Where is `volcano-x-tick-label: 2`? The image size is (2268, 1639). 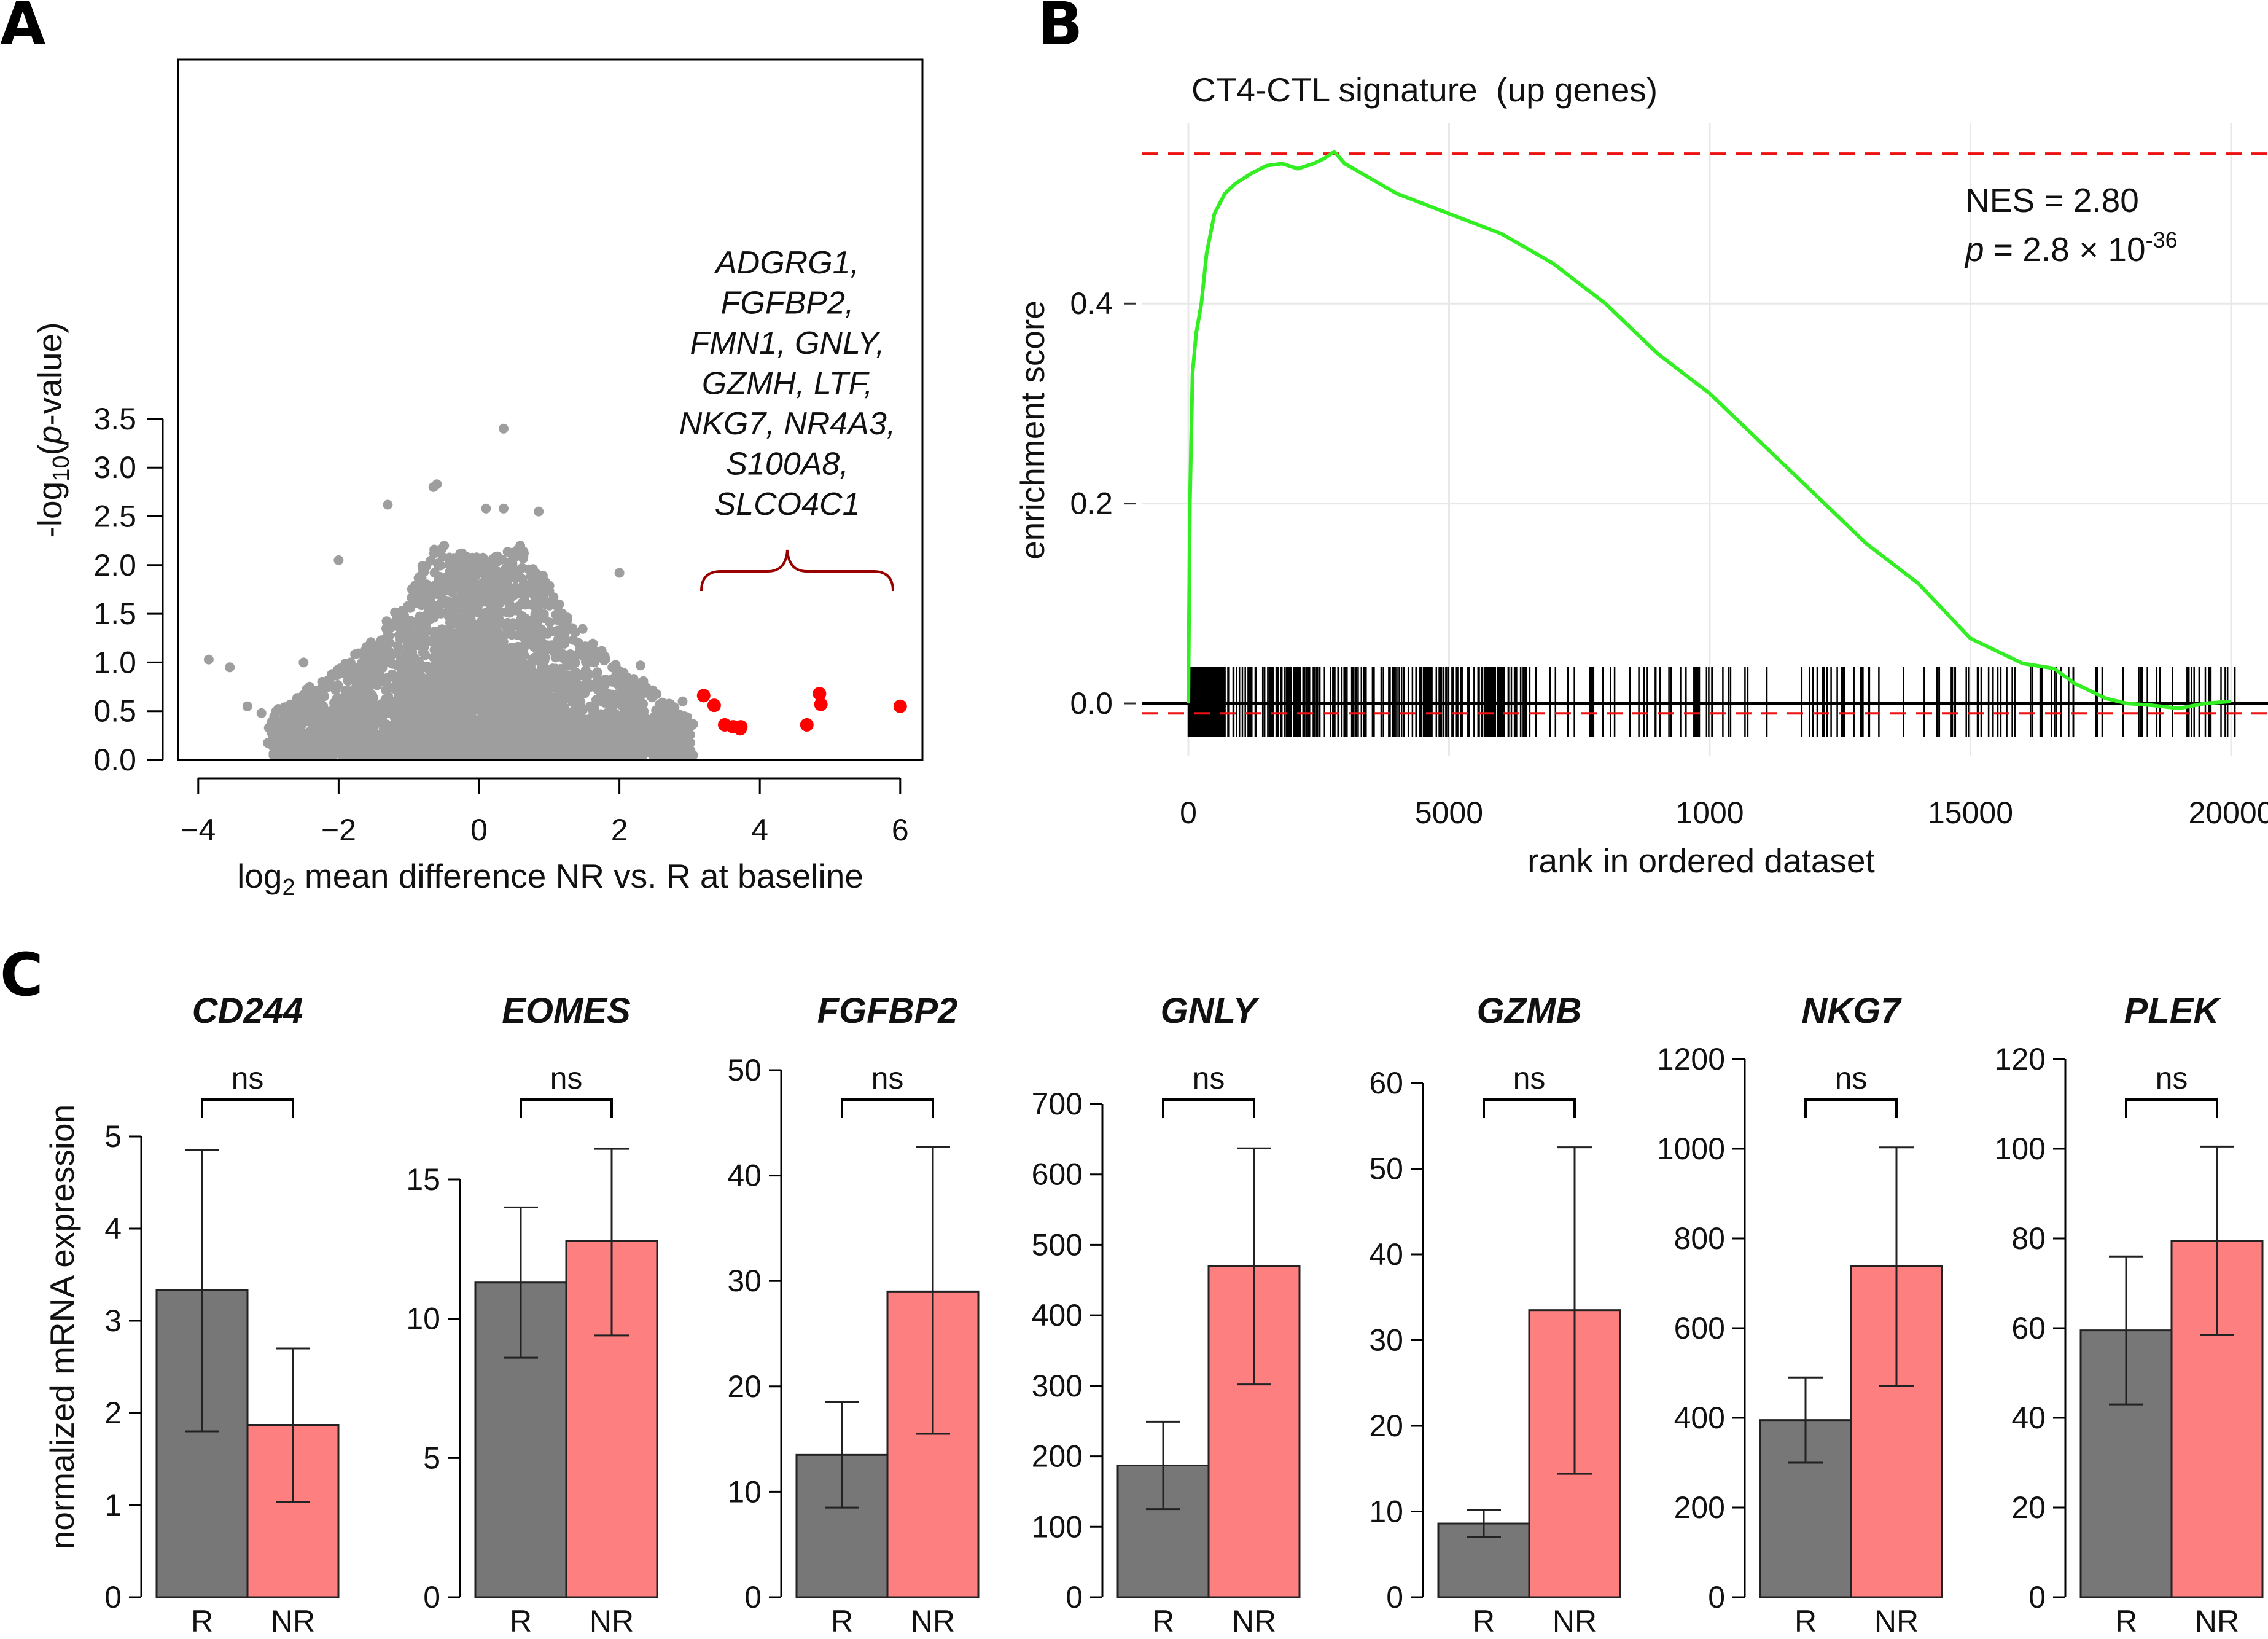
volcano-x-tick-label: 2 is located at coordinates (620, 830).